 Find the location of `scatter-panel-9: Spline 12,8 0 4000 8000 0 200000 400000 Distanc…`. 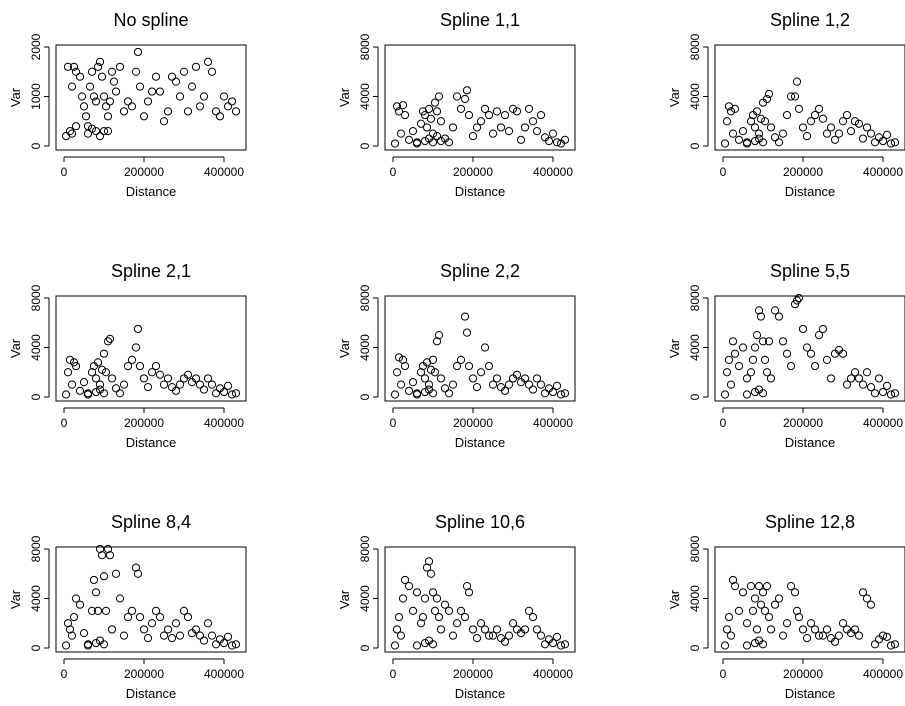

scatter-panel-9: Spline 12,8 0 4000 8000 0 200000 400000 Distanc… is located at coordinates (786, 606).